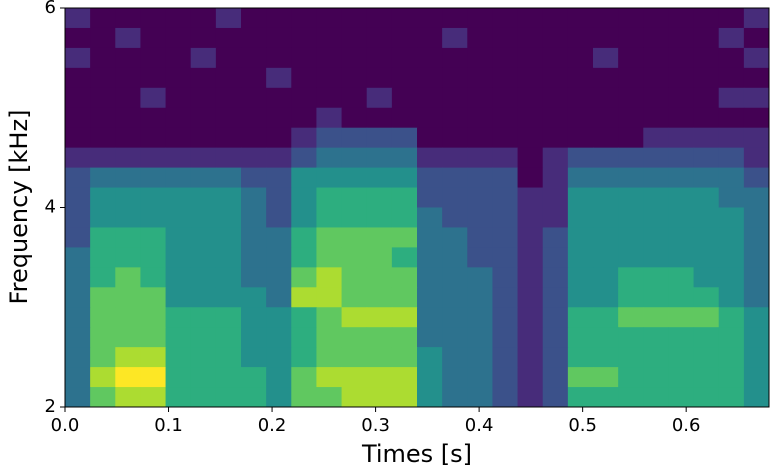 This screenshot has width=770, height=470. I want to click on x-tick-label: 0.0, so click(65, 425).